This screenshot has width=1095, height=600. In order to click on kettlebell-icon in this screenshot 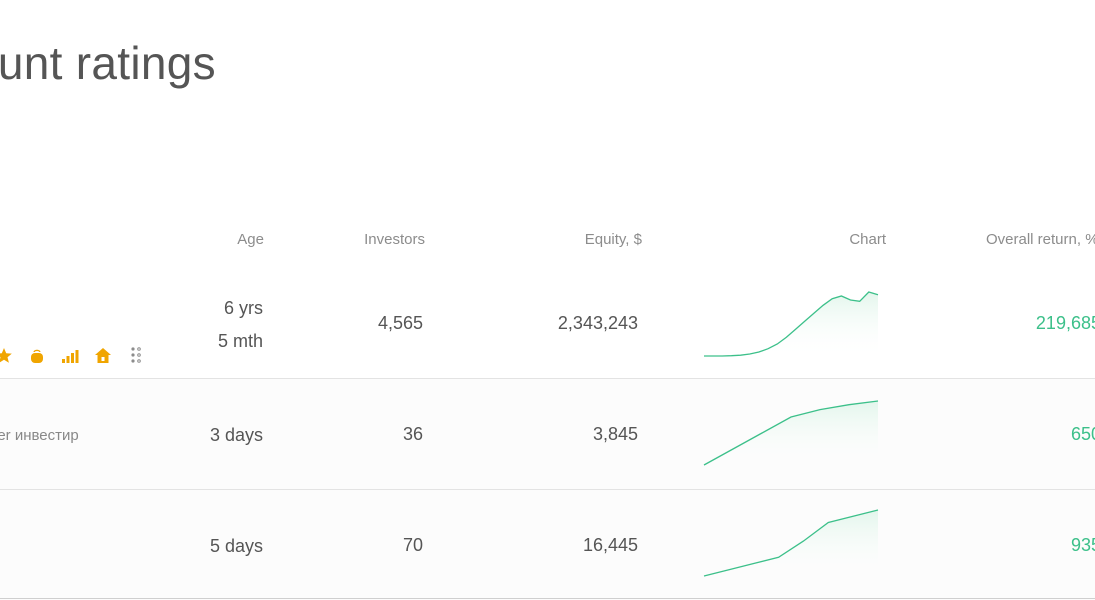, I will do `click(37, 356)`.